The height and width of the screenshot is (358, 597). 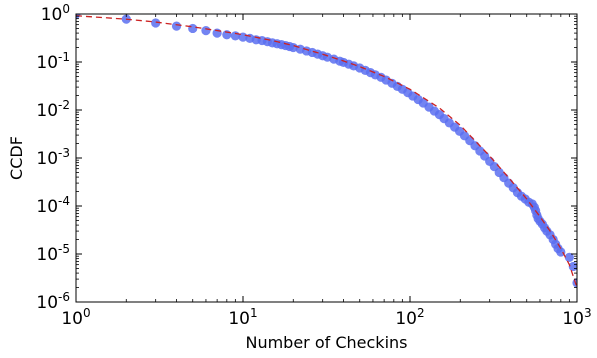 I want to click on y-tick-label: 10⁻⁶, so click(x=53, y=301).